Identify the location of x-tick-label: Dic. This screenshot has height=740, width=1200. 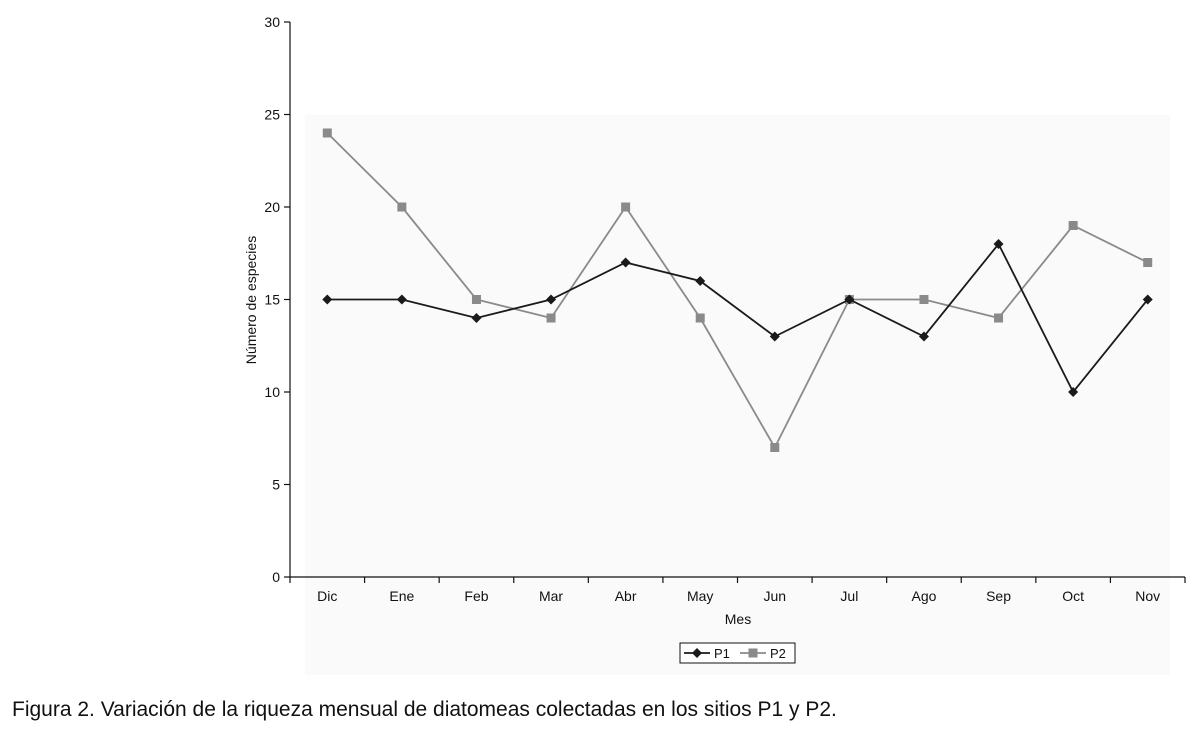
(327, 596).